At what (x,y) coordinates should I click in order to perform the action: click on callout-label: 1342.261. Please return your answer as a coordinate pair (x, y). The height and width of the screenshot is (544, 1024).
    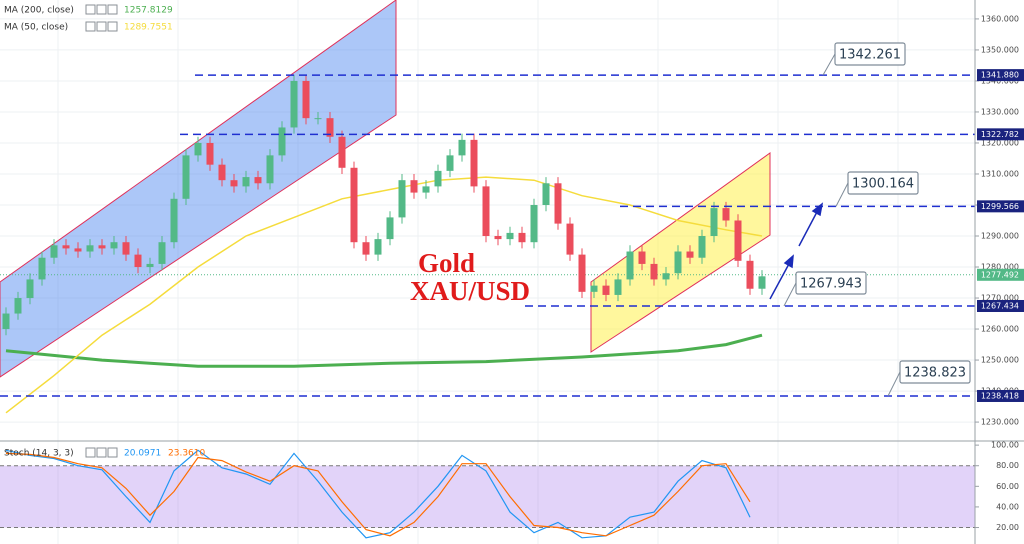
    Looking at the image, I should click on (870, 55).